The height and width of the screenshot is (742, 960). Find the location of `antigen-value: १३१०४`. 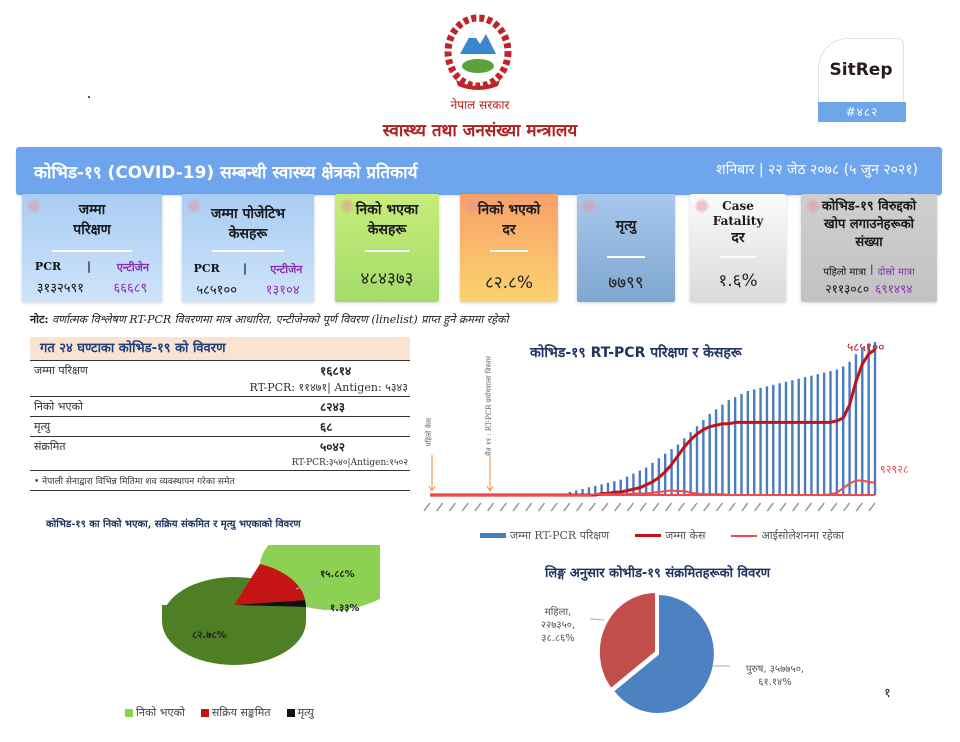

antigen-value: १३१०४ is located at coordinates (282, 290).